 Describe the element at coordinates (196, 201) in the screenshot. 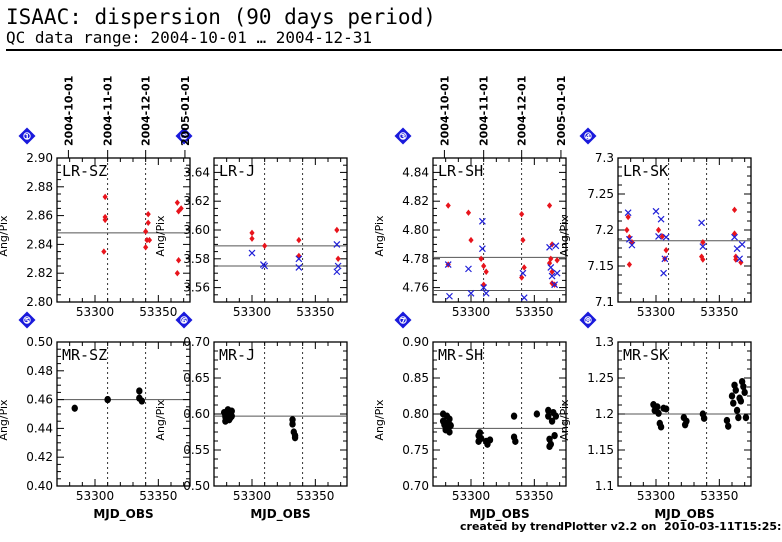

I see `y-tick-label: 3.62` at that location.